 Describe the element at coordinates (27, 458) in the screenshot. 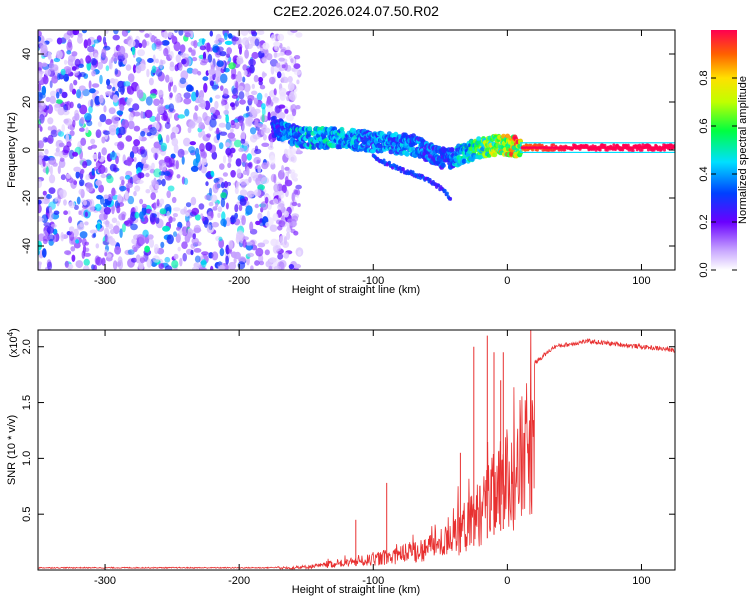

I see `y-tick-label: 1.0` at that location.